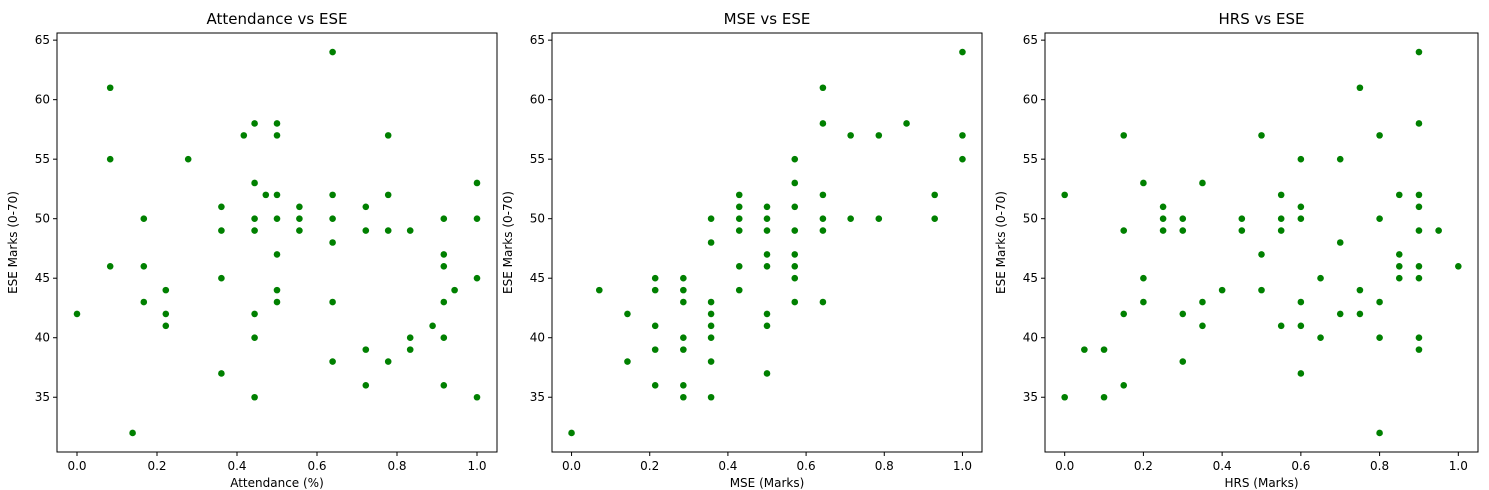  I want to click on y-tick-label: 45, so click(42, 278).